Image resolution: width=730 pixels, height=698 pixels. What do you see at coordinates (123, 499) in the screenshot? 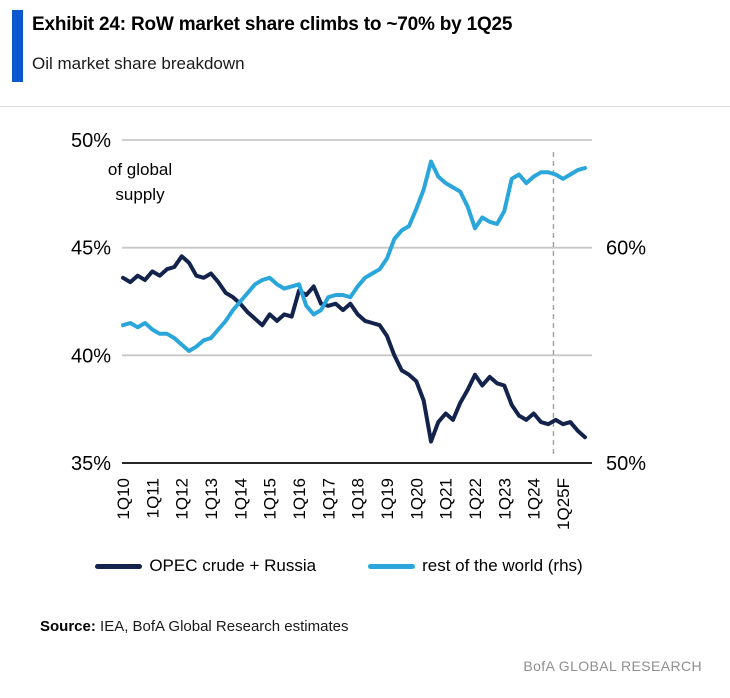
I see `x-axis-label: 1Q10` at bounding box center [123, 499].